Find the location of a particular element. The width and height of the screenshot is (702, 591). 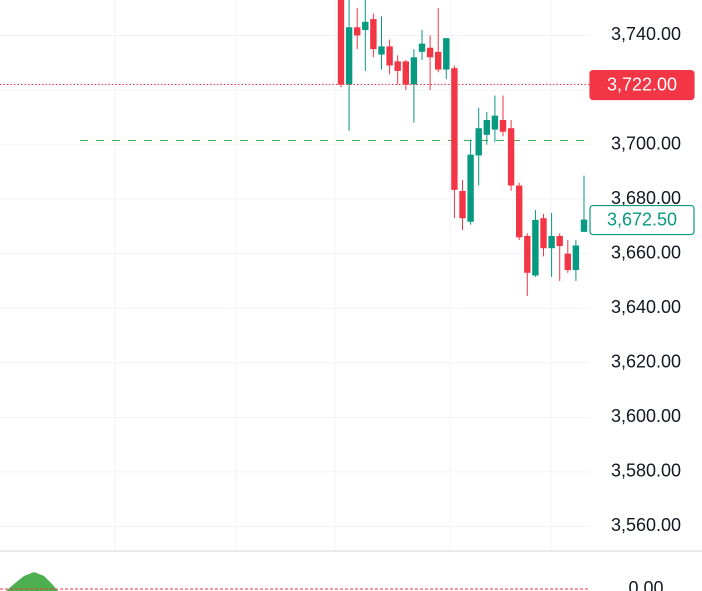

y-tick-label: 3,660.00 is located at coordinates (646, 252).